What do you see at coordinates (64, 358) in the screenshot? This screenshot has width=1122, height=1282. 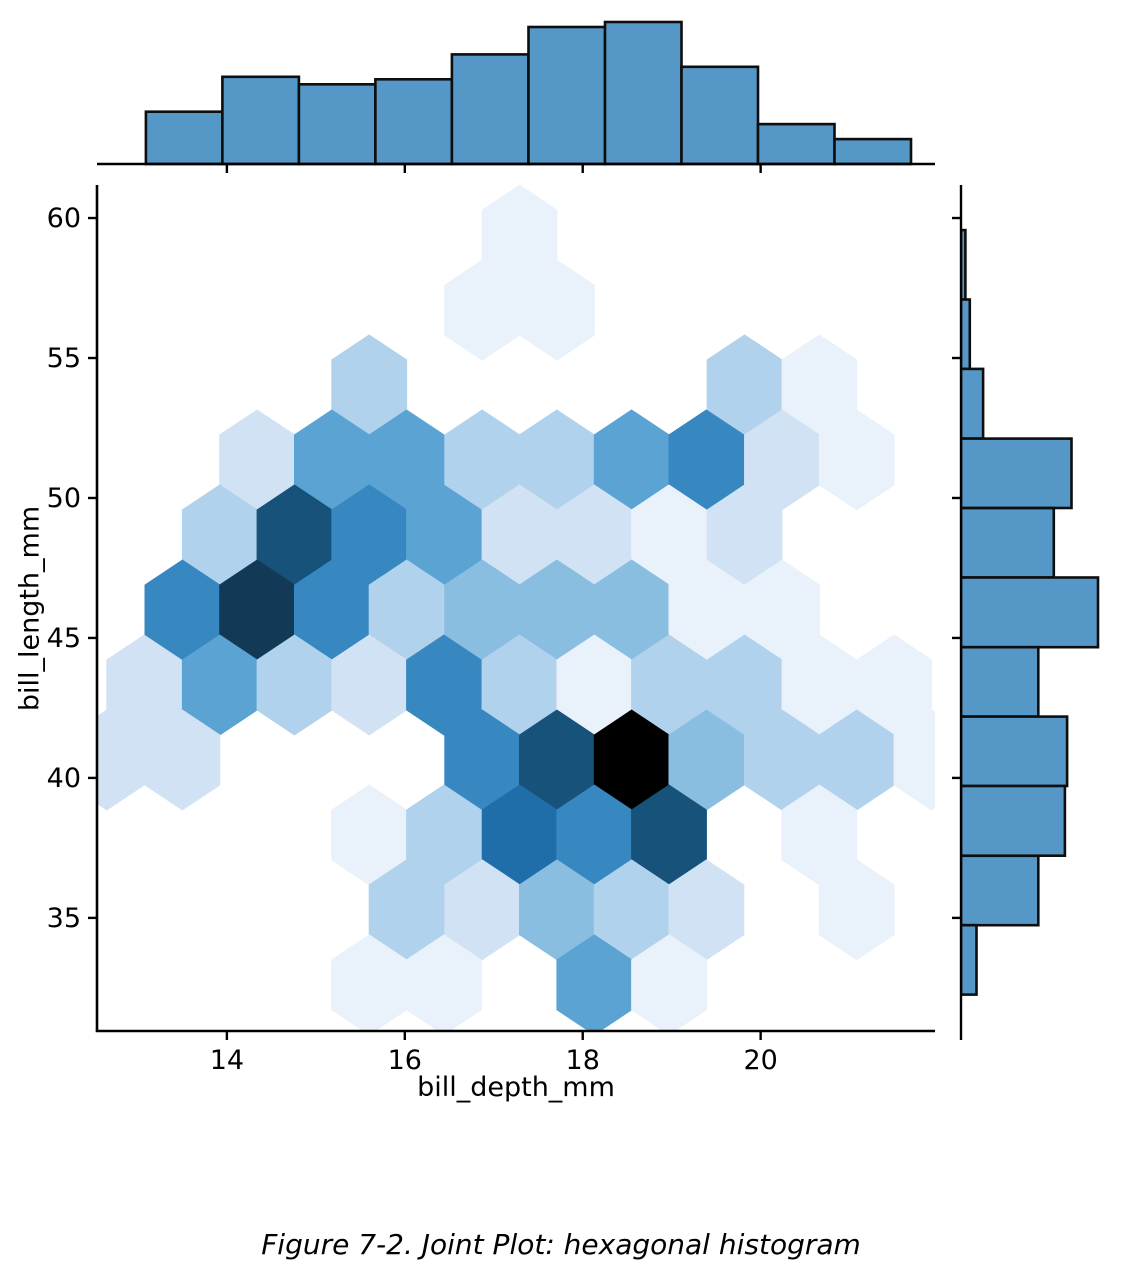 I see `y-tick-label: 55` at bounding box center [64, 358].